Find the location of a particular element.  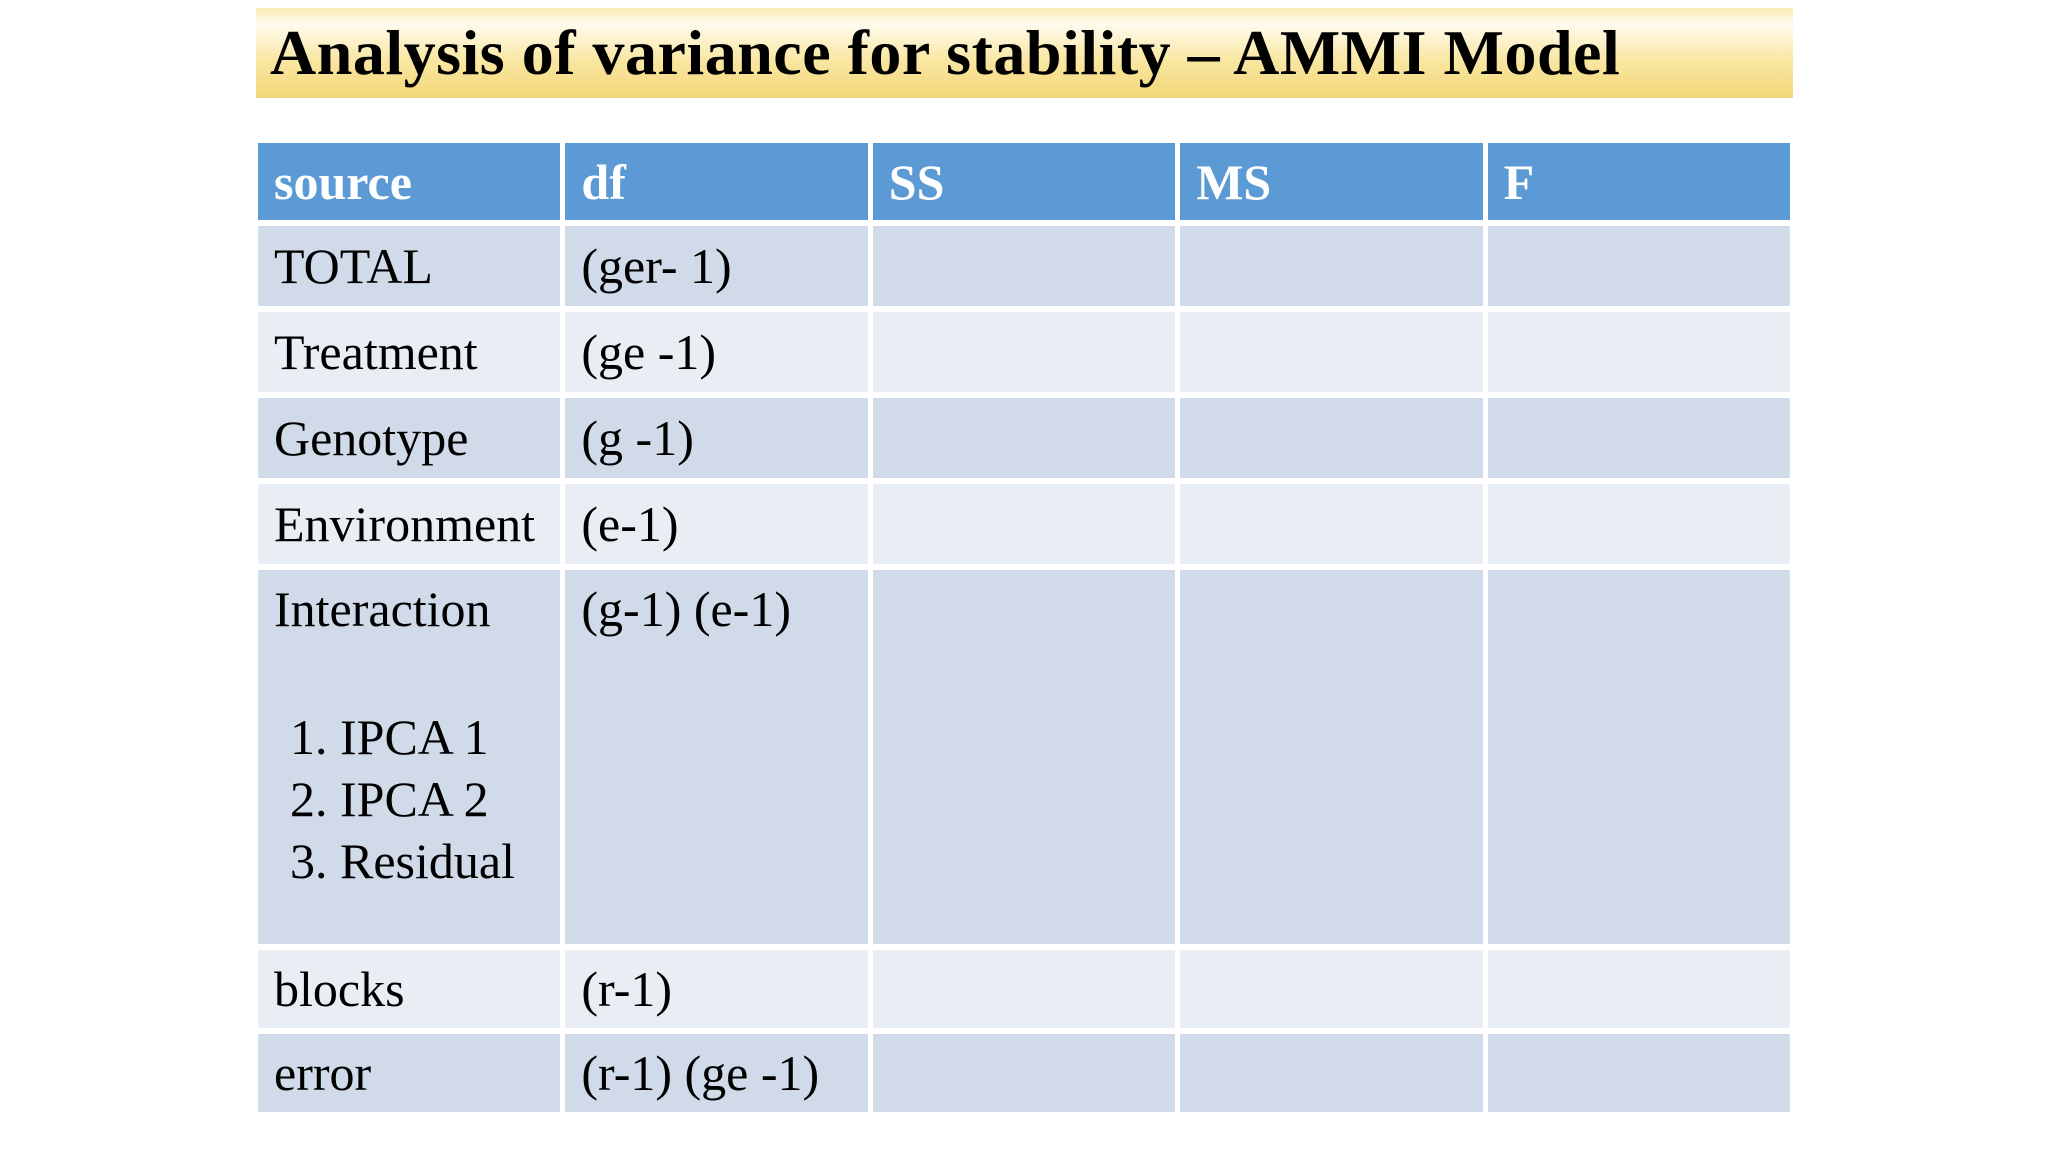

cell-environment-df: (e-1) is located at coordinates (716, 524).